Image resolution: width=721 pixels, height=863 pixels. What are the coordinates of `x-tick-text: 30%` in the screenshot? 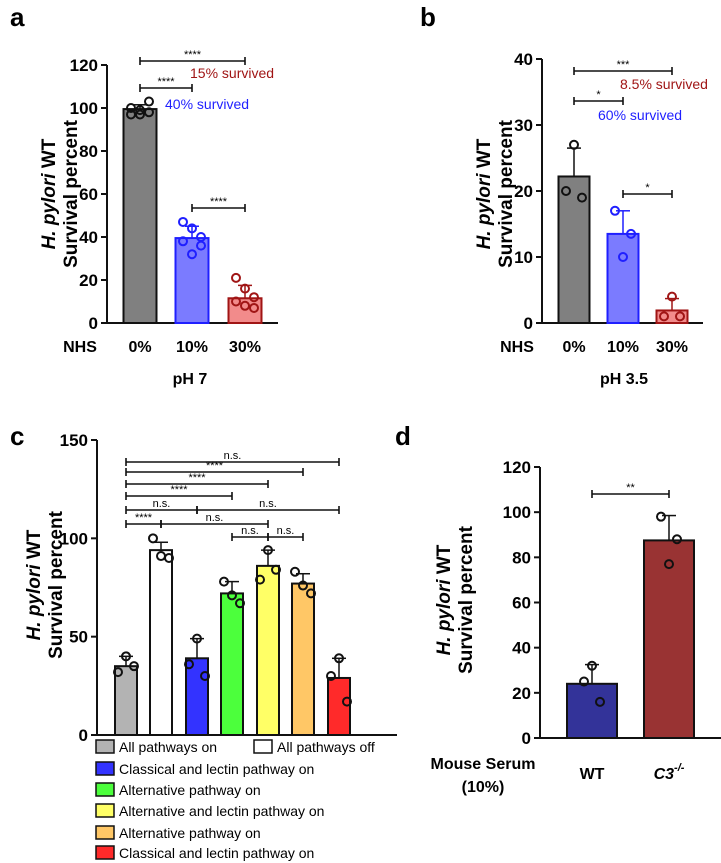 It's located at (672, 347).